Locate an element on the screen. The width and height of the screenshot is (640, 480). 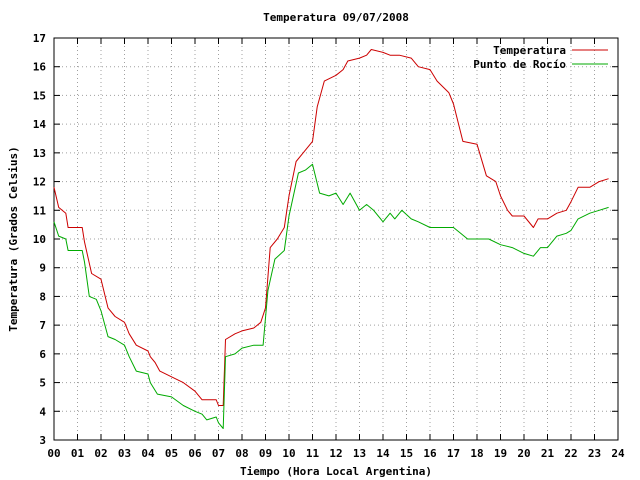
x-tick-label: 16 is located at coordinates (430, 453).